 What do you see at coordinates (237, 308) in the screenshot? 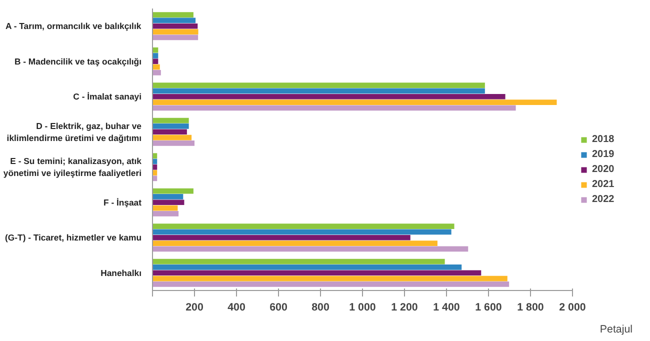
I see `x-tick-label: 400` at bounding box center [237, 308].